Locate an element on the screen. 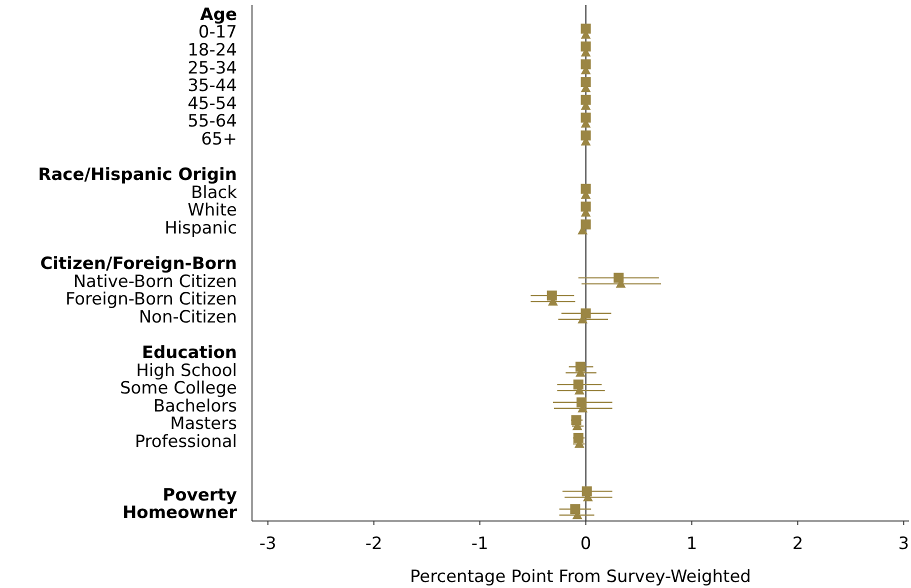  x-tick-label: 2 is located at coordinates (798, 544).